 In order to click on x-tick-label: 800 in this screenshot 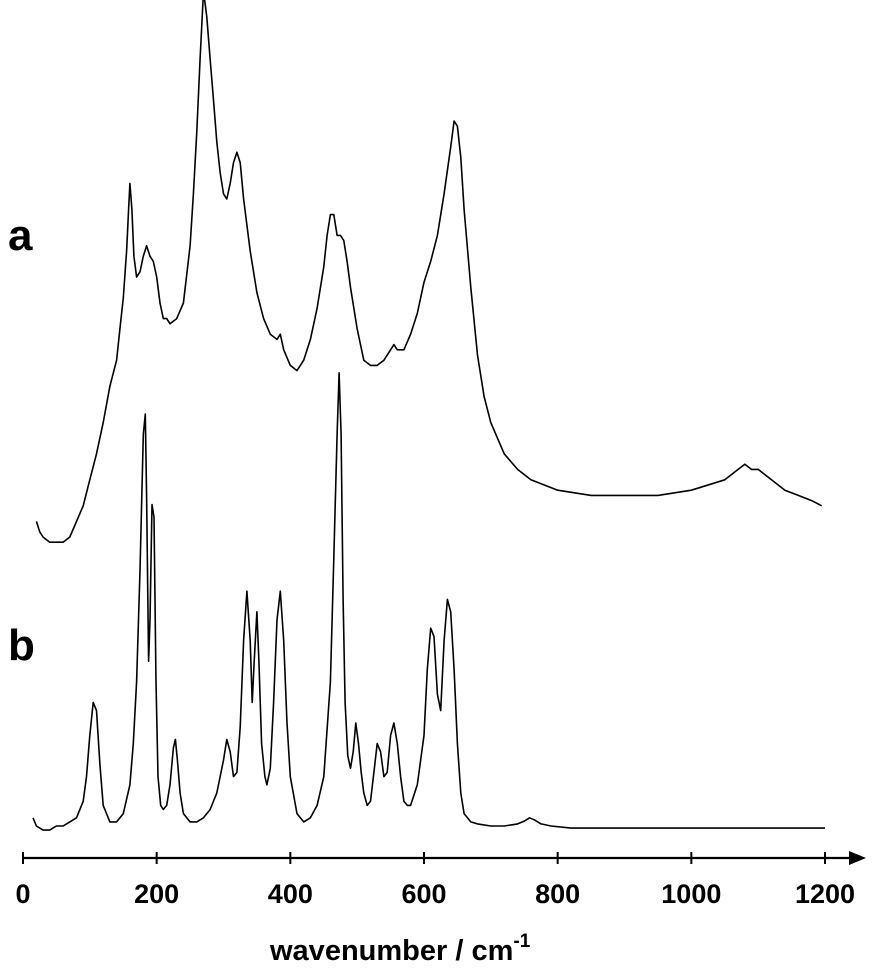, I will do `click(557, 894)`.